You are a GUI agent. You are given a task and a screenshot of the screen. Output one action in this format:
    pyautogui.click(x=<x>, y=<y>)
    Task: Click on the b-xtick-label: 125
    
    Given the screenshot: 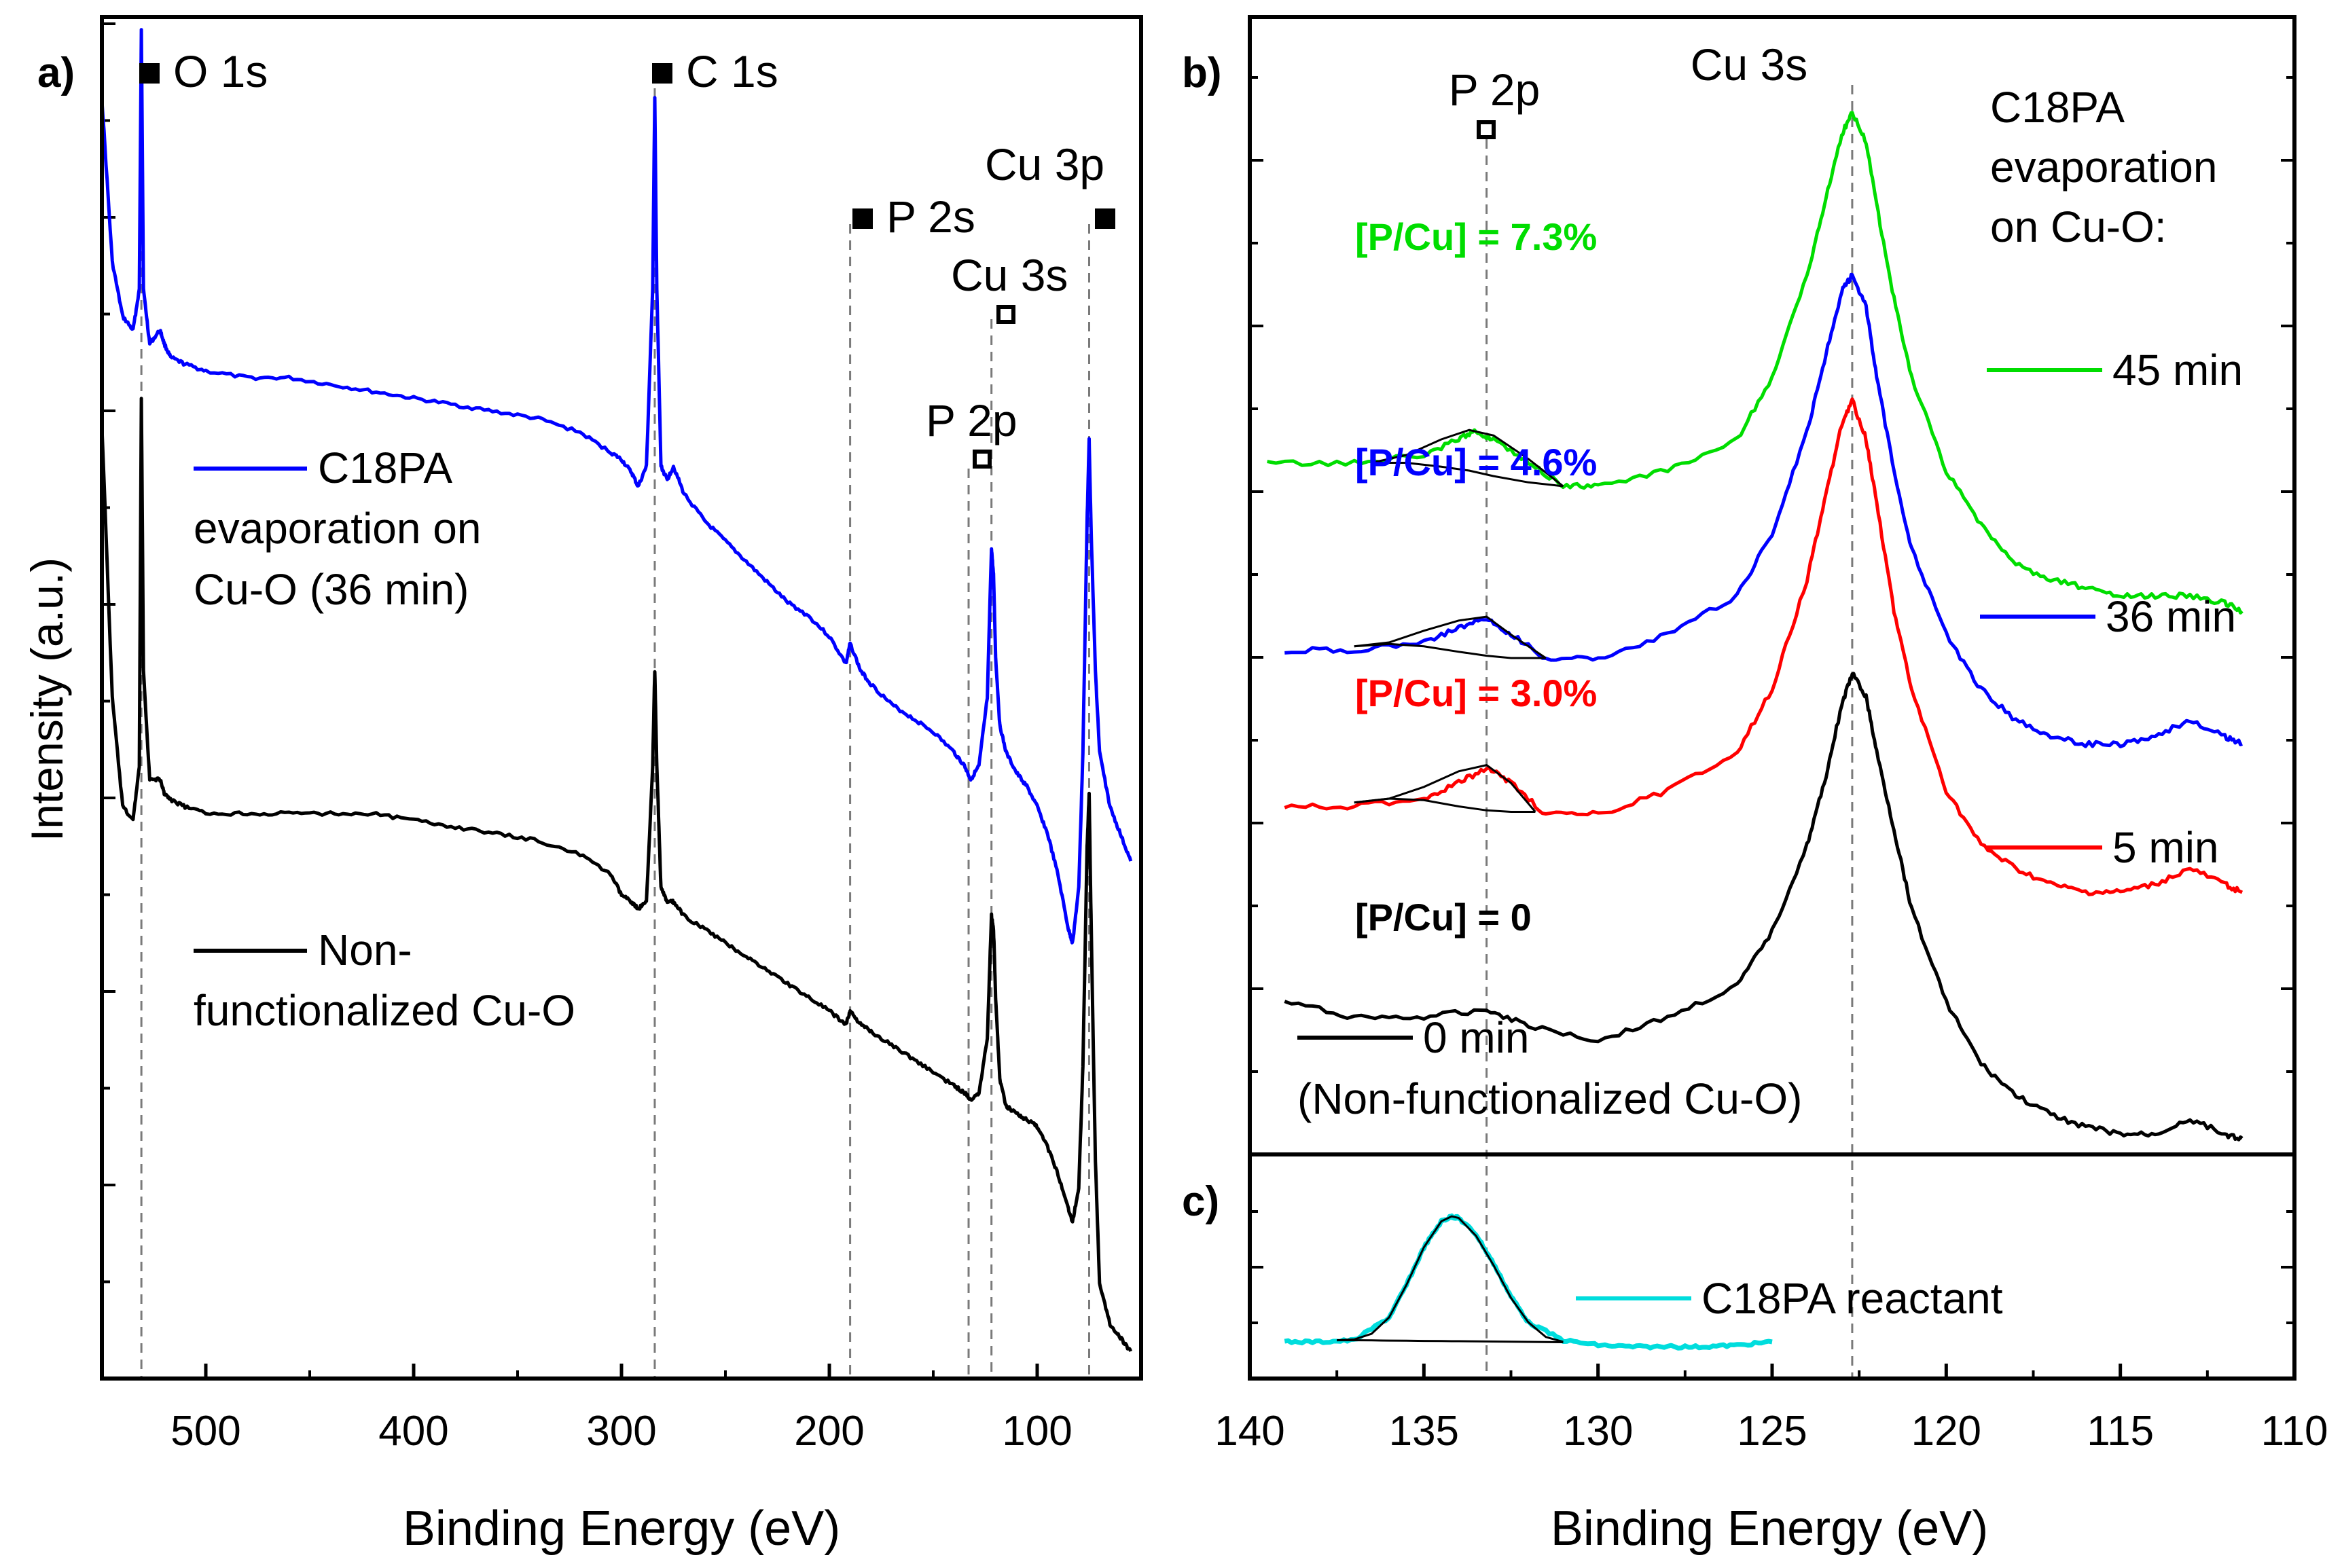 What is the action you would take?
    pyautogui.click(x=1772, y=1431)
    